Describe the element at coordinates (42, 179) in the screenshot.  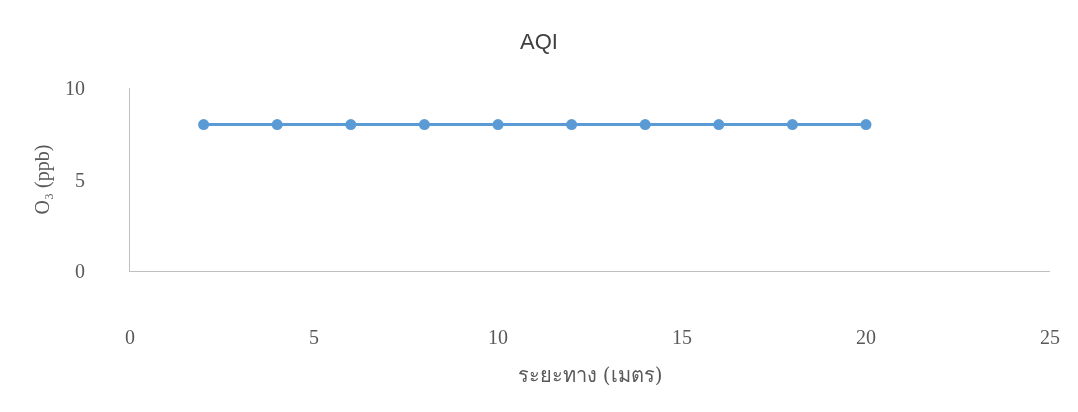
I see `y-axis-title: O₃ (ppb)` at that location.